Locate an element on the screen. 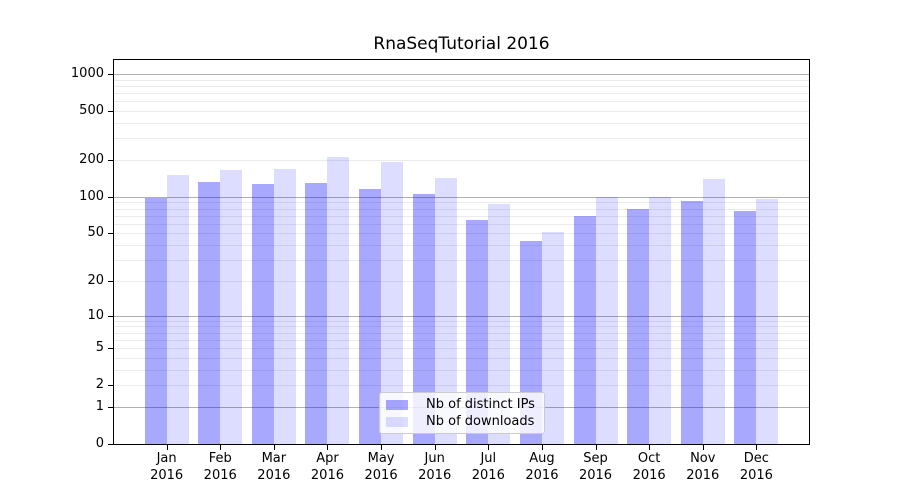  y-tick-label: 0 is located at coordinates (99, 443).